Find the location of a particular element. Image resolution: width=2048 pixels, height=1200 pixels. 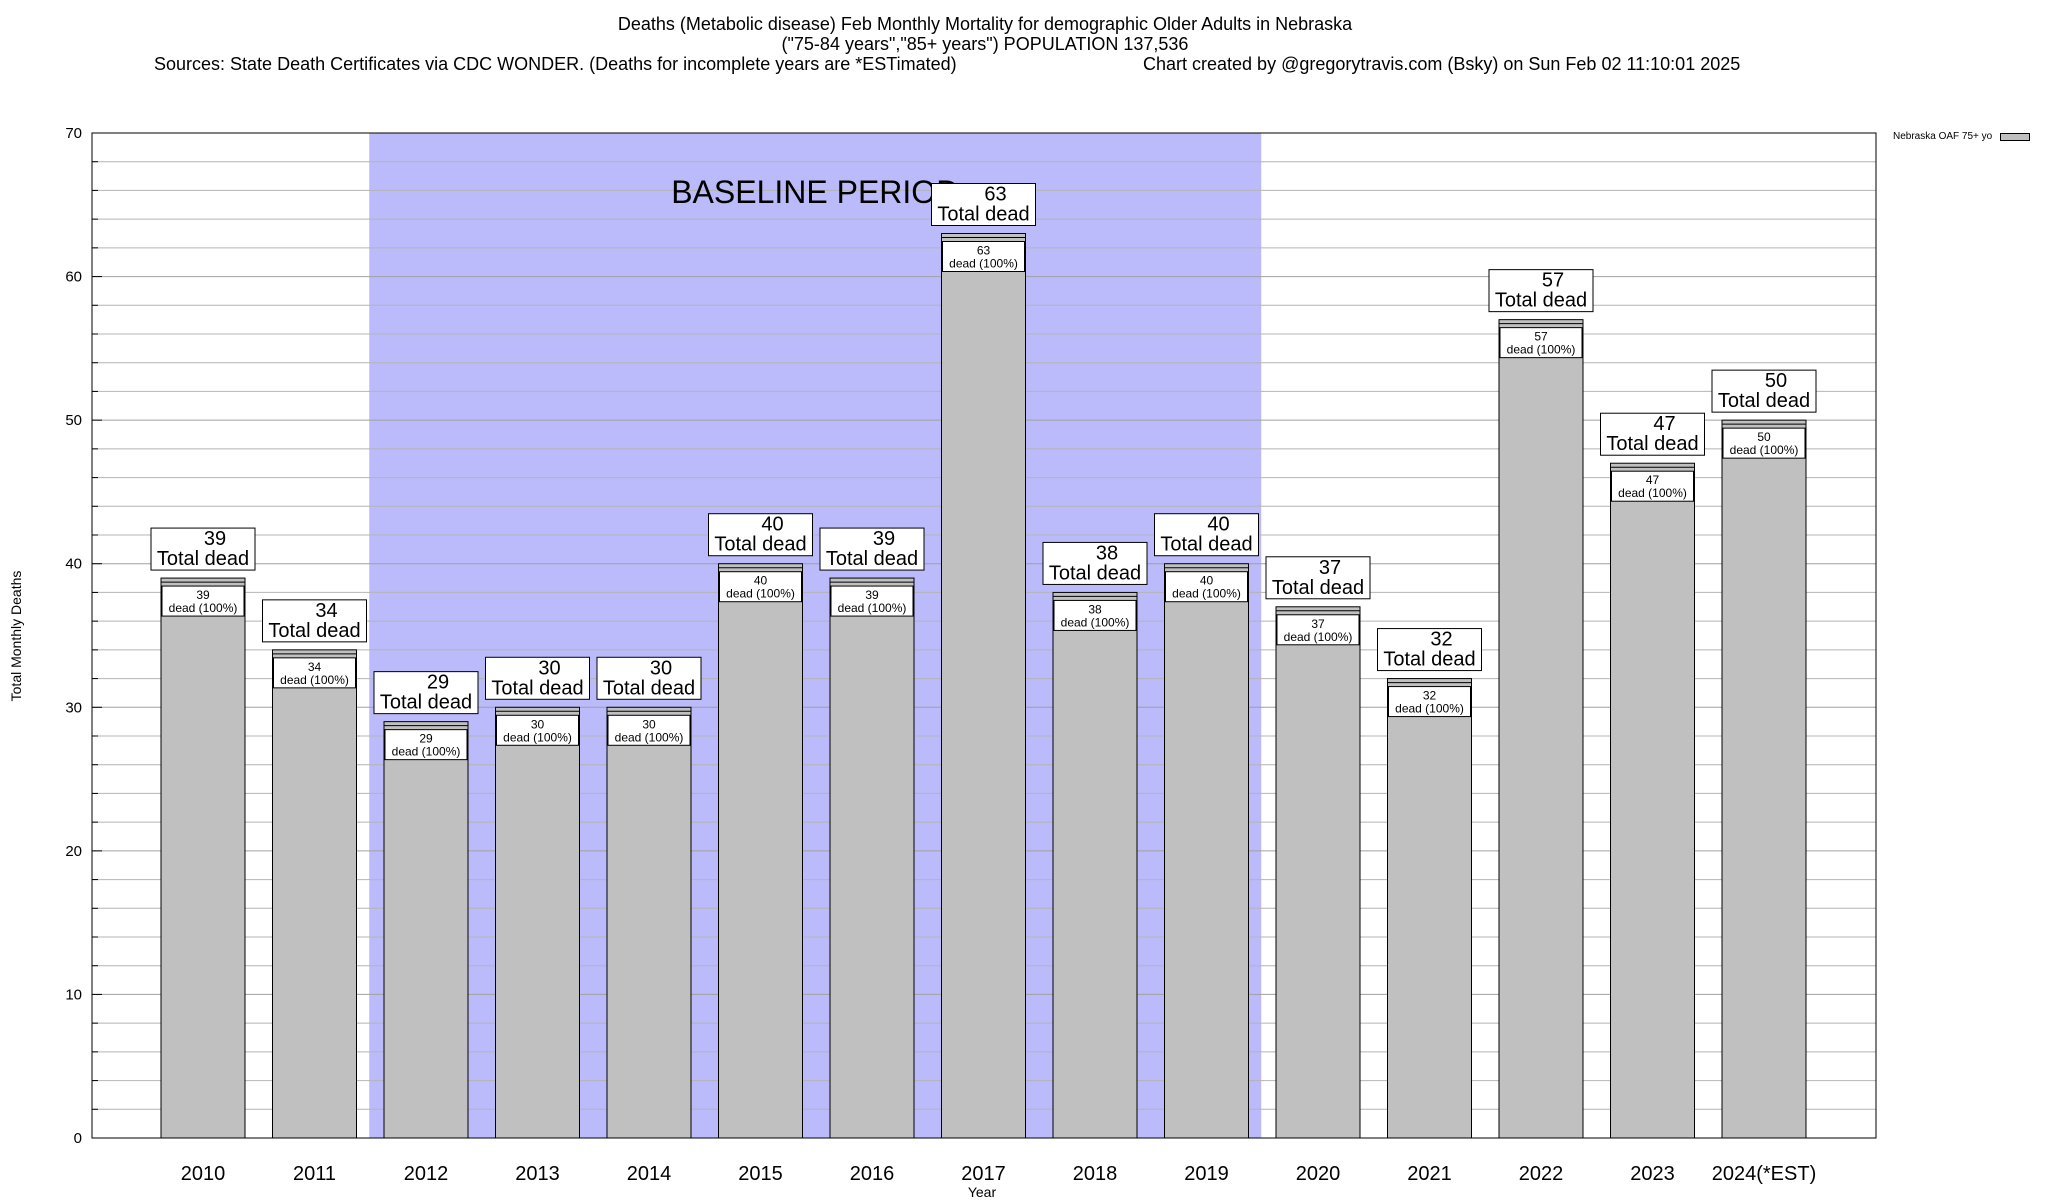

baseline-period-label: BASELINE PERIOD is located at coordinates (815, 192).